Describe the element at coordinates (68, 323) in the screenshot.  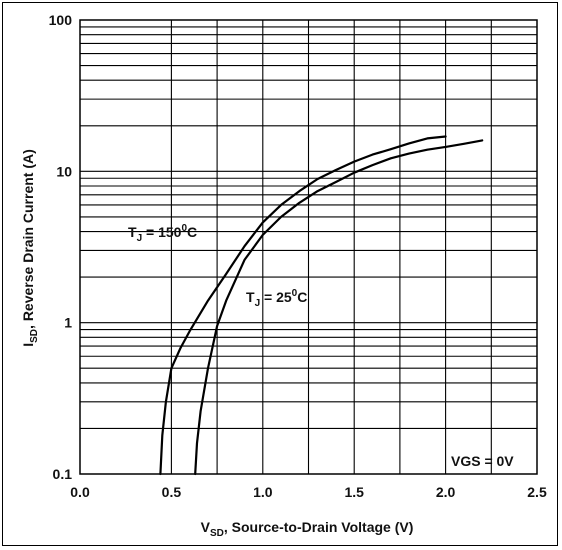
I see `y-tick-label: 1` at that location.